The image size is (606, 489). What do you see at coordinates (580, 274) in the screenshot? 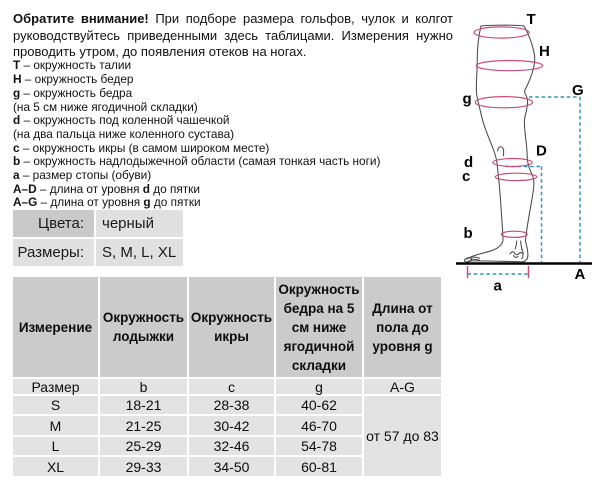
I see `svg-text: A` at bounding box center [580, 274].